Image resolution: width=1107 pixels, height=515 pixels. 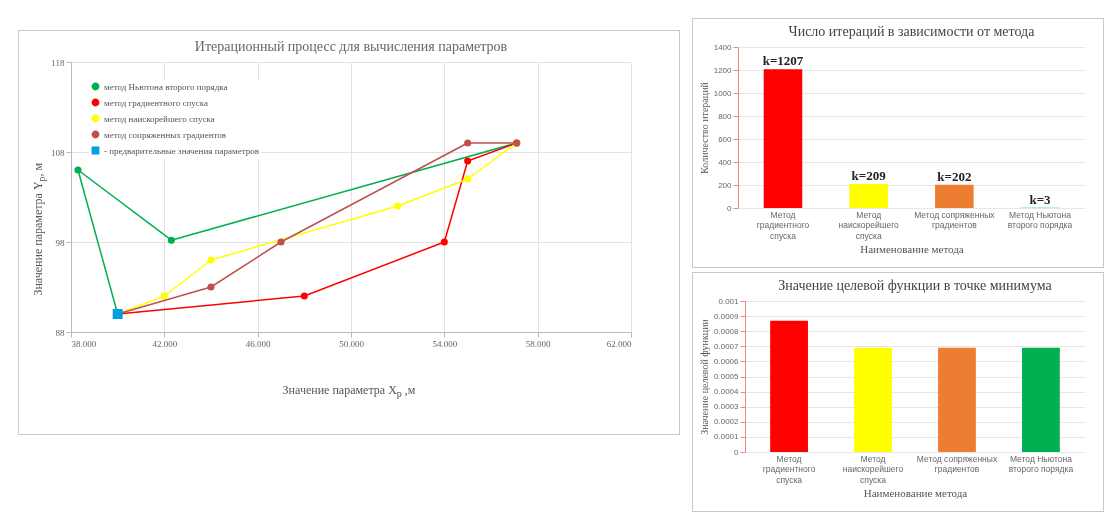 What do you see at coordinates (705, 376) in the screenshot?
I see `y-axis-title: Значение целевой функции` at bounding box center [705, 376].